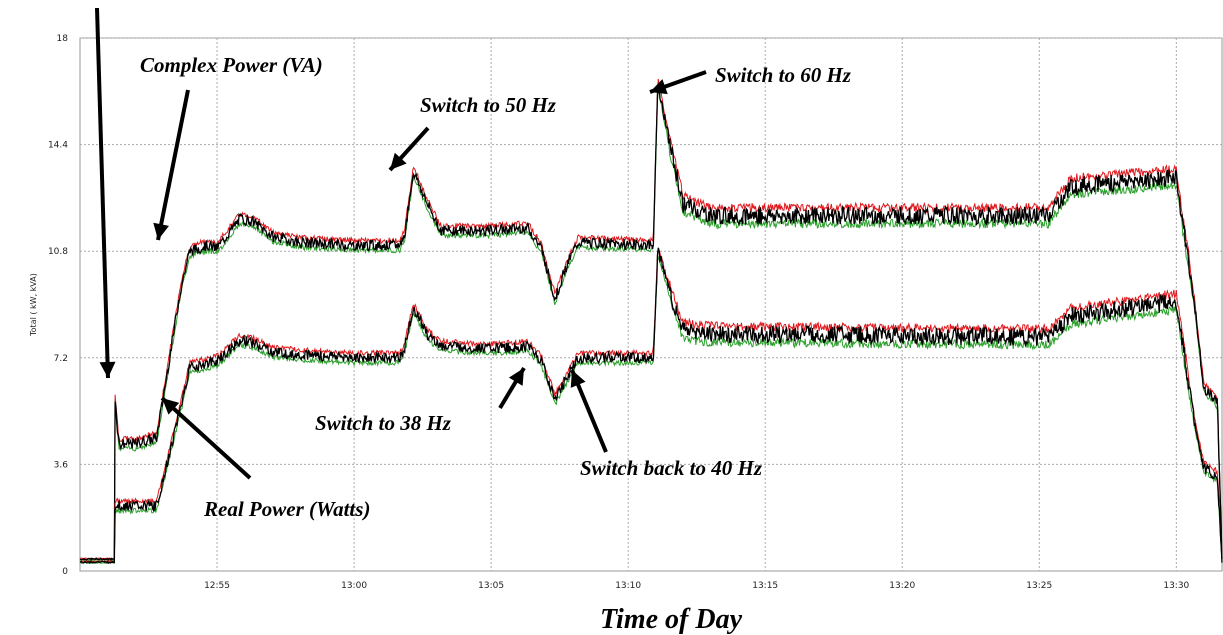 The width and height of the screenshot is (1223, 635). I want to click on y-tick-label: 3.6, so click(61, 465).